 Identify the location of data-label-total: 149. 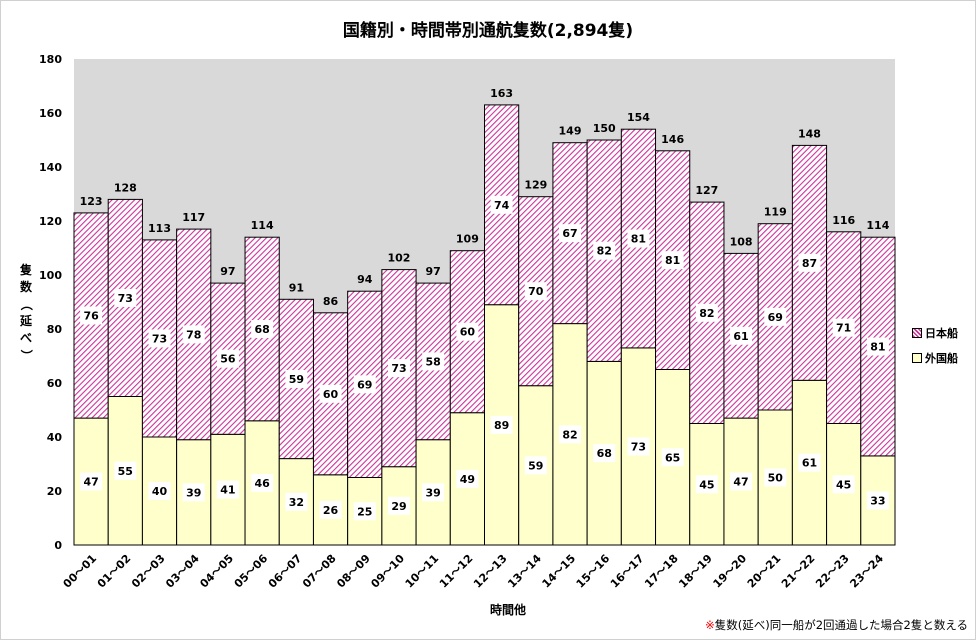
(570, 131).